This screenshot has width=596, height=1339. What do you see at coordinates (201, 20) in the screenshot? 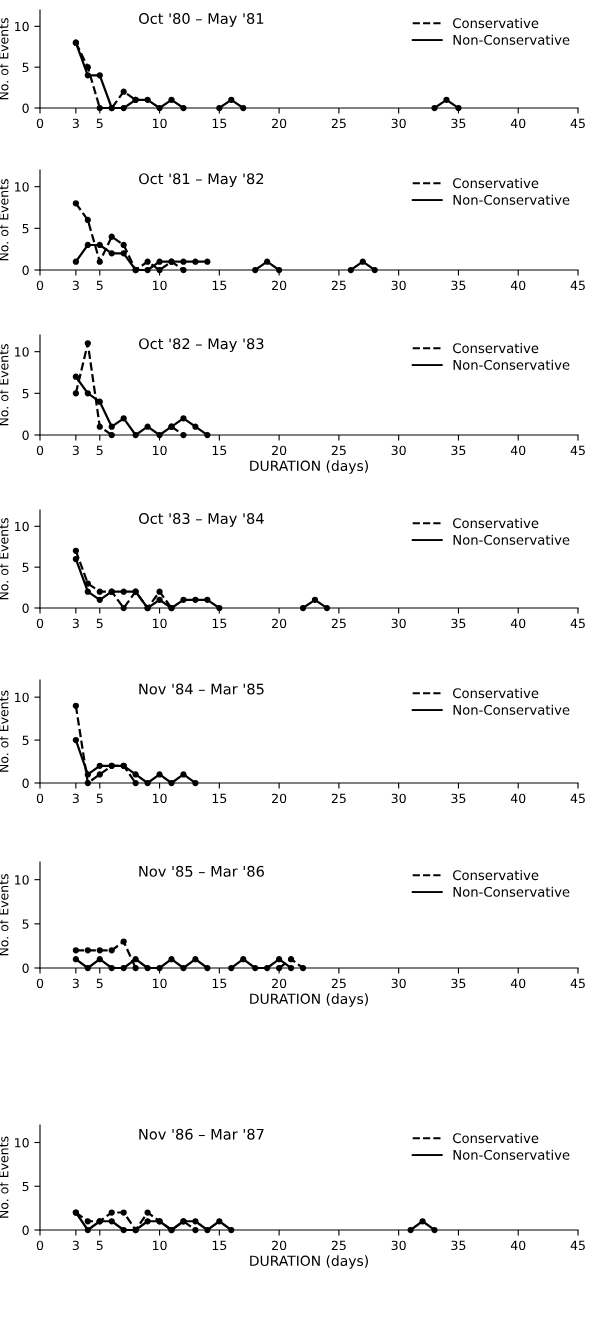
I see `chart-title: Oct '80 – May '81` at bounding box center [201, 20].